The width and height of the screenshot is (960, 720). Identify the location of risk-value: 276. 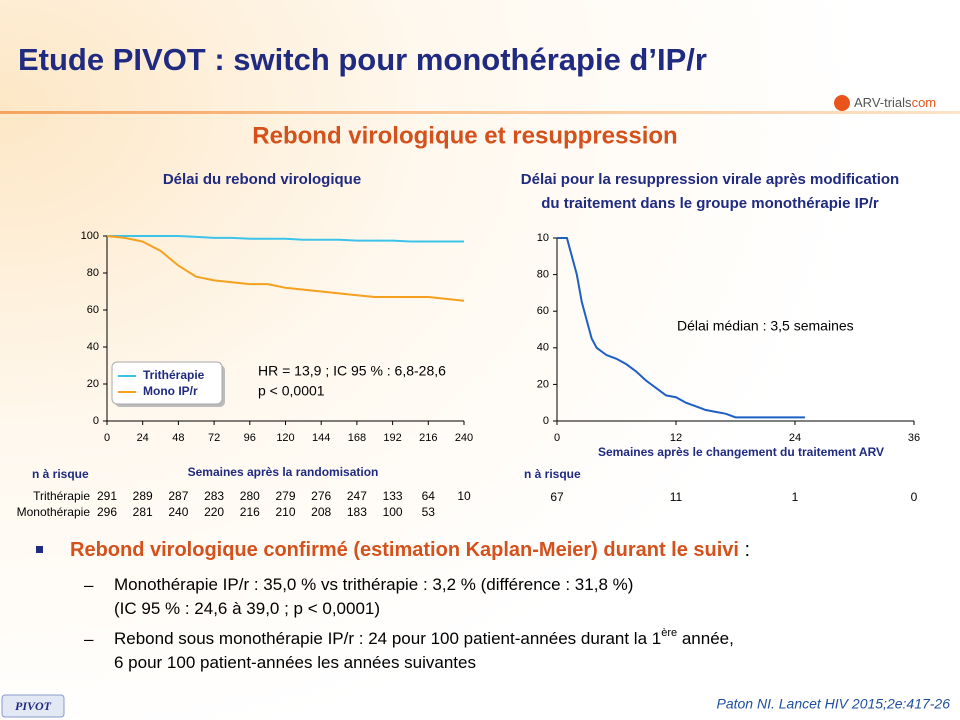
(321, 496).